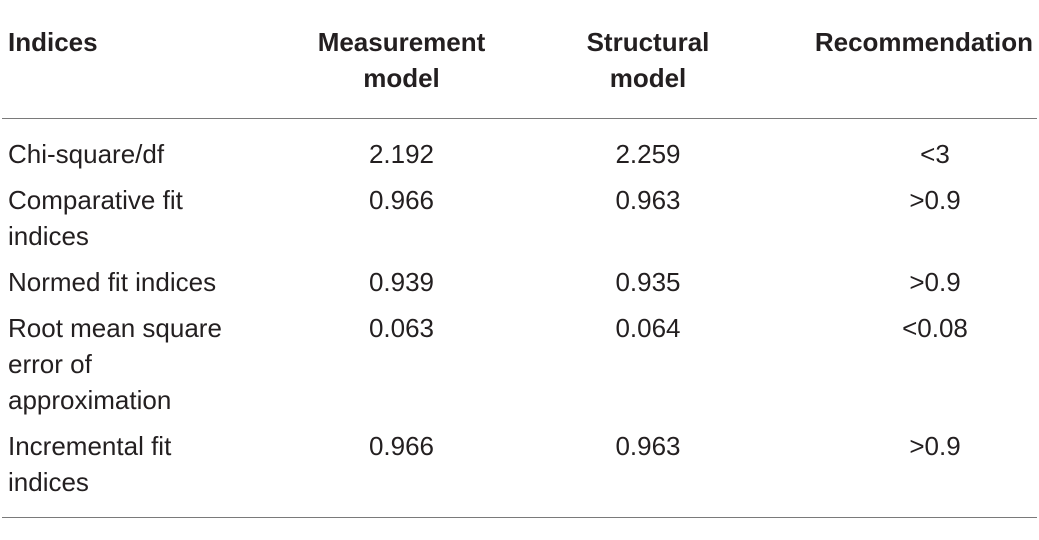 The width and height of the screenshot is (1039, 540). What do you see at coordinates (86, 154) in the screenshot?
I see `index-label: Chi-square/df` at bounding box center [86, 154].